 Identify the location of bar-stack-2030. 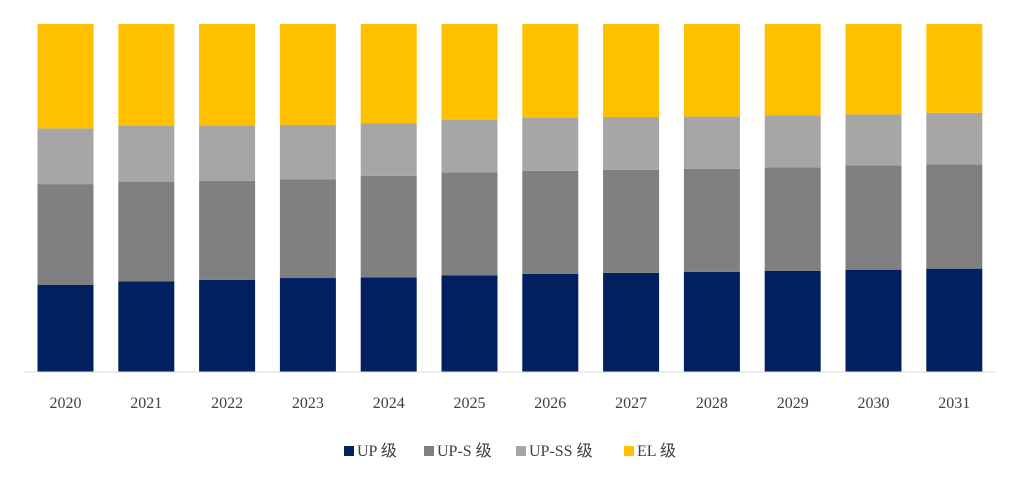
(873, 198).